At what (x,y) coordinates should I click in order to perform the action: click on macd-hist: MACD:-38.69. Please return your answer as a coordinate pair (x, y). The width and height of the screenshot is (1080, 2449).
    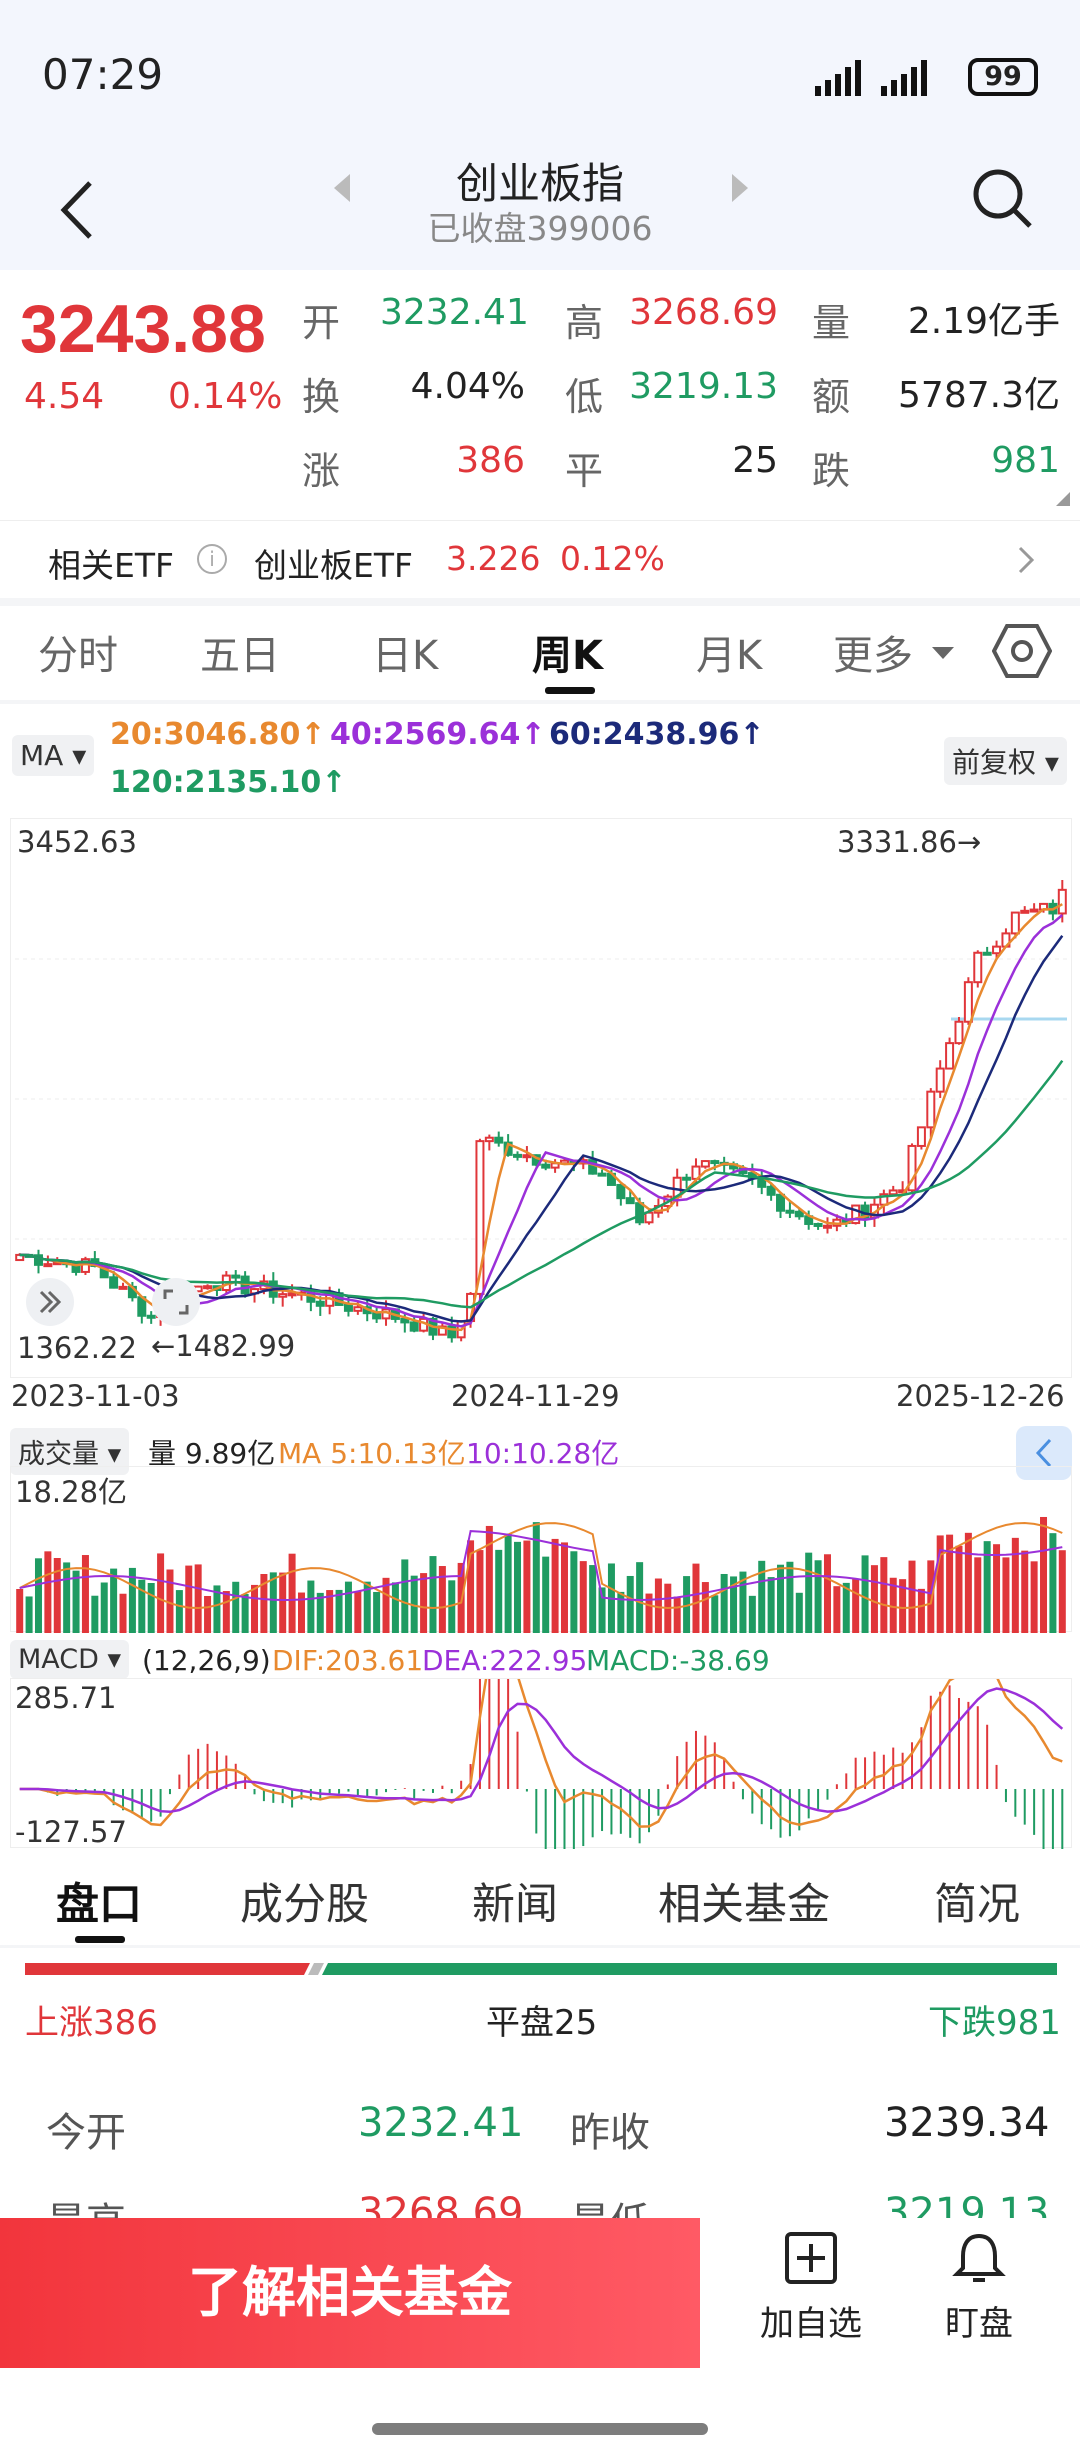
    Looking at the image, I should click on (678, 1660).